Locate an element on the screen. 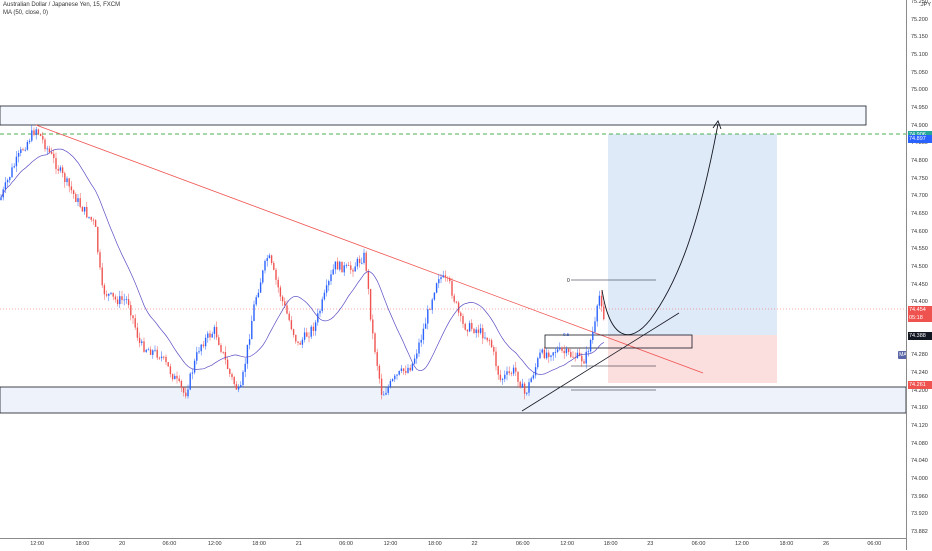  support-zone is located at coordinates (453, 400).